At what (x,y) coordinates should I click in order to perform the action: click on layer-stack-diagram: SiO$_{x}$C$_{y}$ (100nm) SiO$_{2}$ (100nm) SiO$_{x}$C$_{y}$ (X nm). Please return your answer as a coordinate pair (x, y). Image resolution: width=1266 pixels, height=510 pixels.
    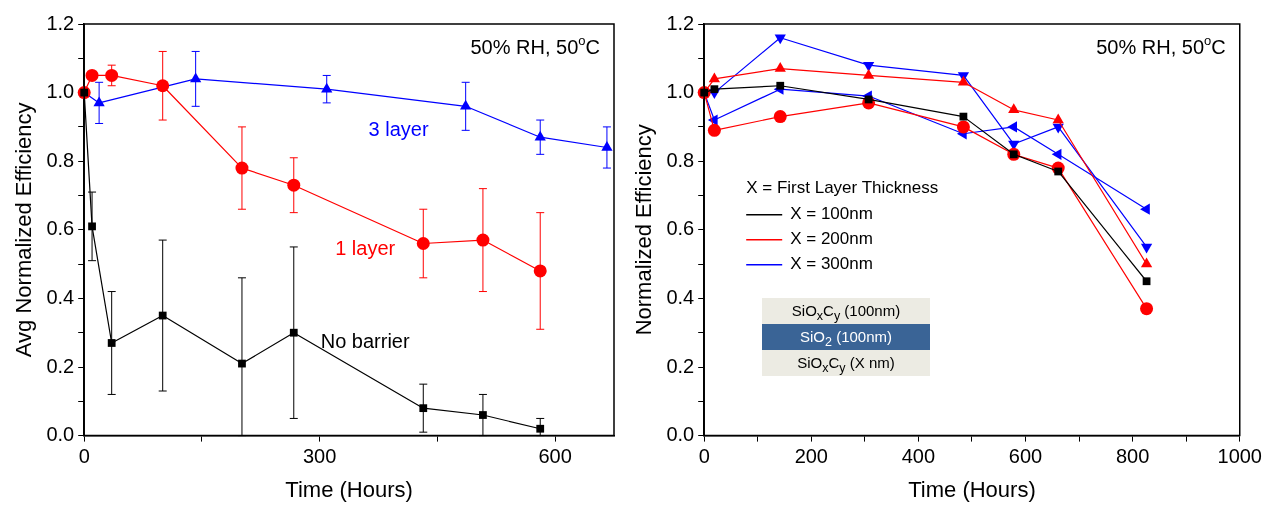
    Looking at the image, I should click on (846, 337).